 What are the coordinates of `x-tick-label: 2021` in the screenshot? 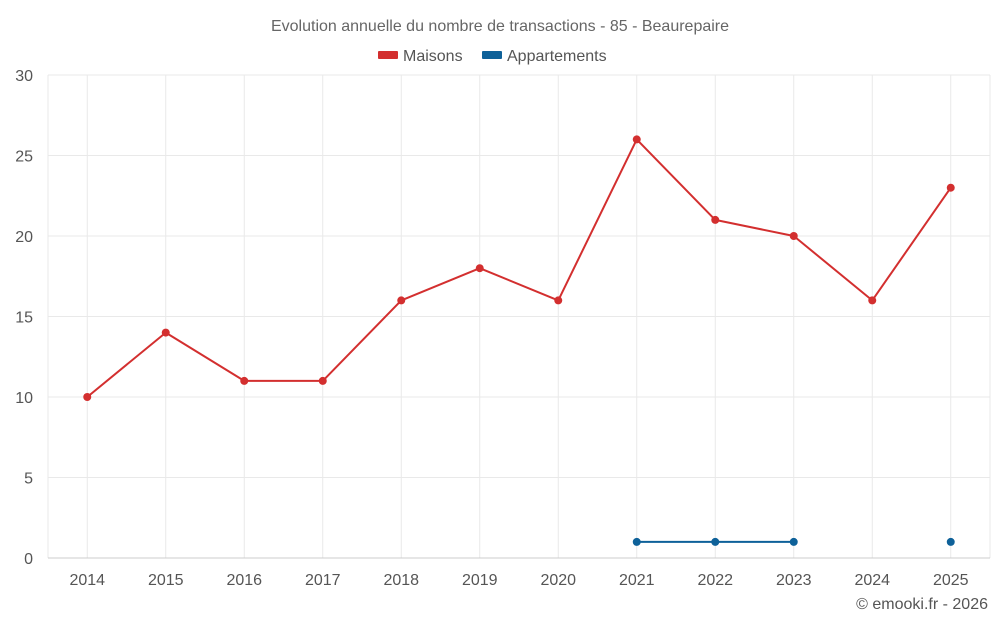 It's located at (637, 580).